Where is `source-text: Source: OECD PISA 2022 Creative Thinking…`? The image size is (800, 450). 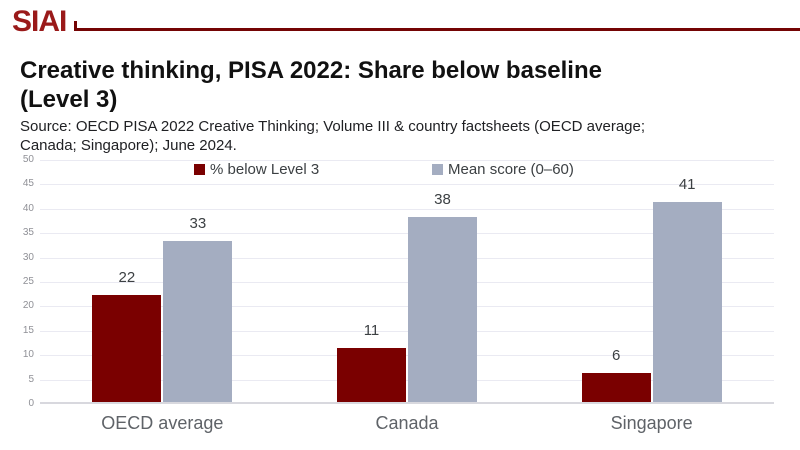 source-text: Source: OECD PISA 2022 Creative Thinking… is located at coordinates (332, 136).